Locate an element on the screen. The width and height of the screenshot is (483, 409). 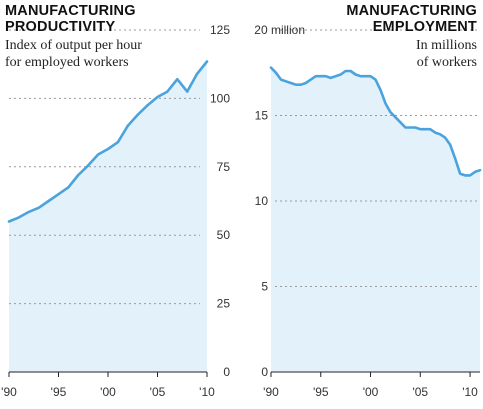
employment-subtitle-line-2: of workers is located at coordinates (447, 62).